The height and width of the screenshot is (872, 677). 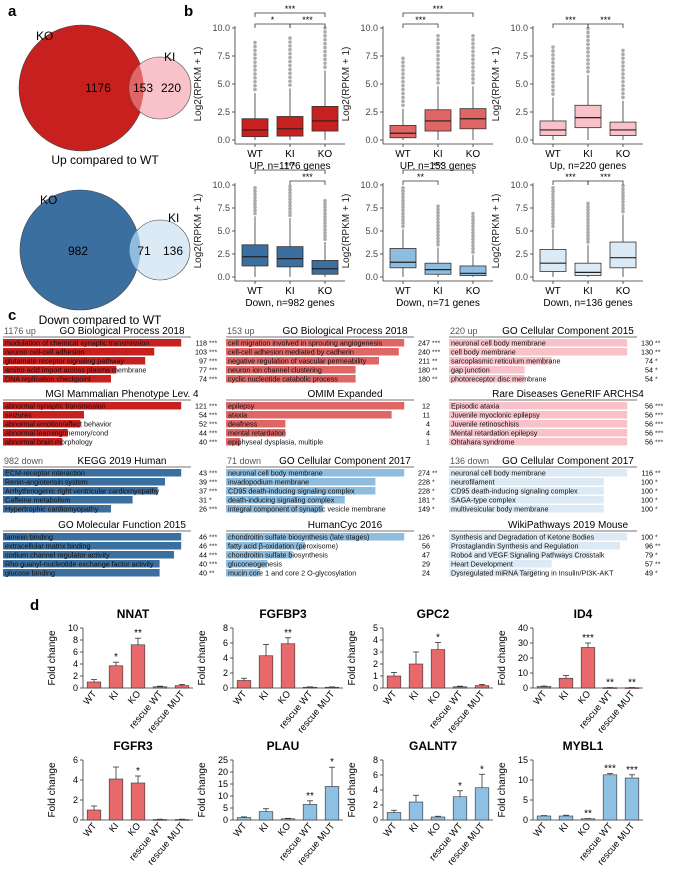 I want to click on enrichment-term: Juvenile retinoschisis, so click(x=485, y=424).